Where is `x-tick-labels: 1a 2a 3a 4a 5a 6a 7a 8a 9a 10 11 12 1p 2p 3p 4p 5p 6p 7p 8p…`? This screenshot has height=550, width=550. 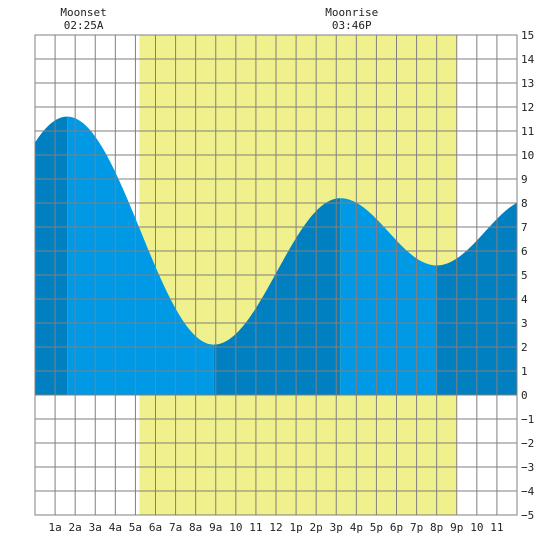
x-tick-labels: 1a 2a 3a 4a 5a 6a 7a 8a 9a 10 11 12 1p 2p 3p 4p 5p 6p 7p 8p… is located at coordinates (275, 527).